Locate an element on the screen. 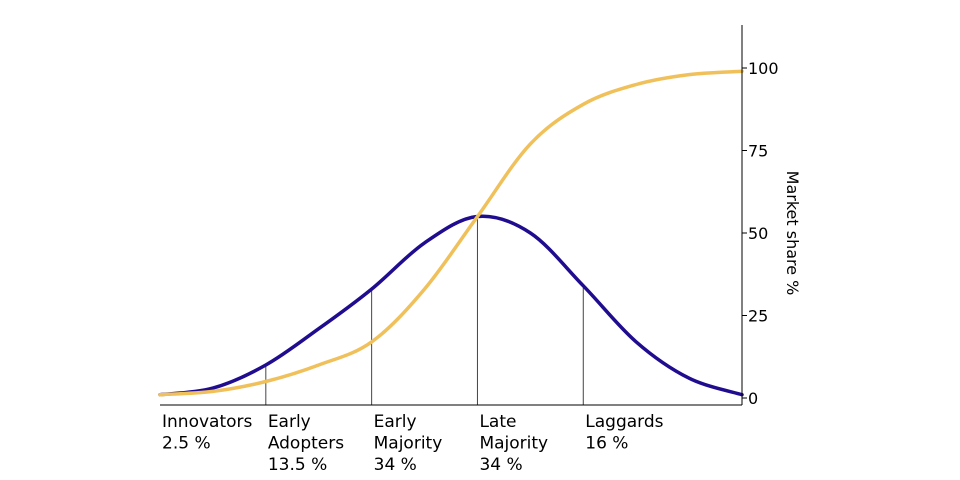 Image resolution: width=960 pixels, height=480 pixels. y-tick-label: 75 is located at coordinates (758, 151).